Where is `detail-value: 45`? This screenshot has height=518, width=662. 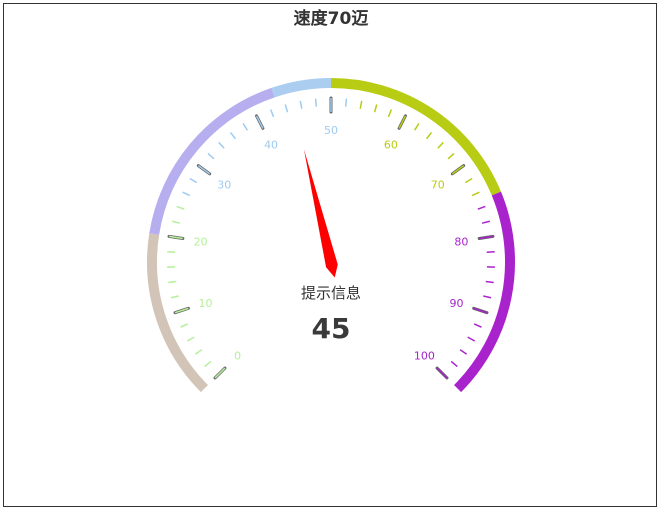
detail-value: 45 is located at coordinates (331, 328).